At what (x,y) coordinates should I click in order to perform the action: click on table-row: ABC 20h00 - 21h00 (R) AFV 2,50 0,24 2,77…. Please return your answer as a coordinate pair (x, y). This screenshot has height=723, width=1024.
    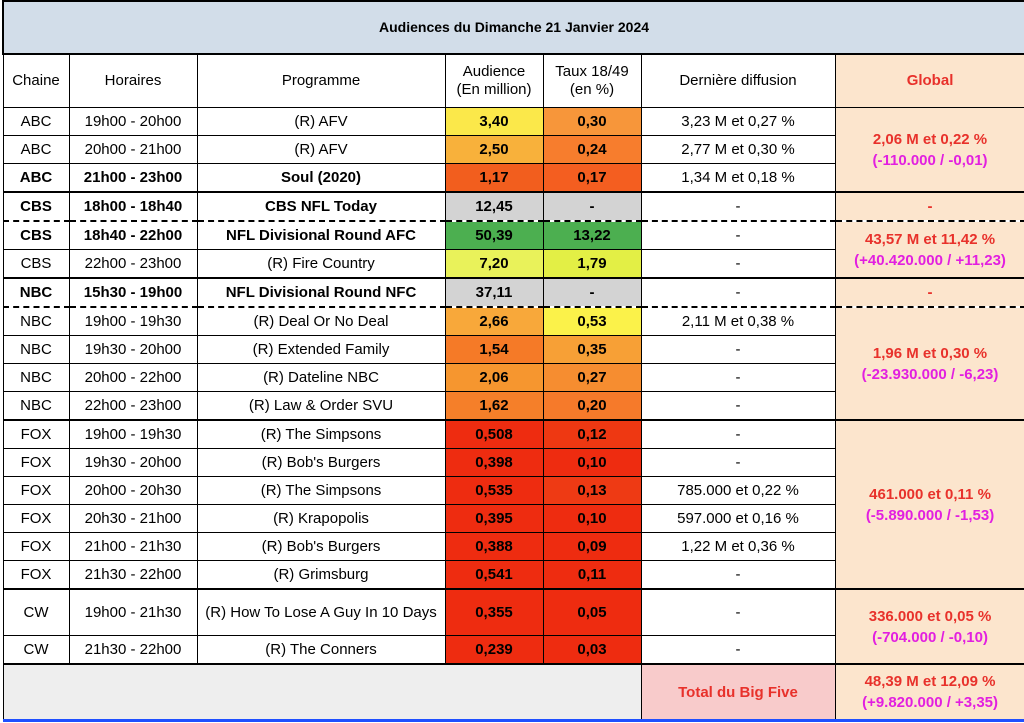
    Looking at the image, I should click on (513, 149).